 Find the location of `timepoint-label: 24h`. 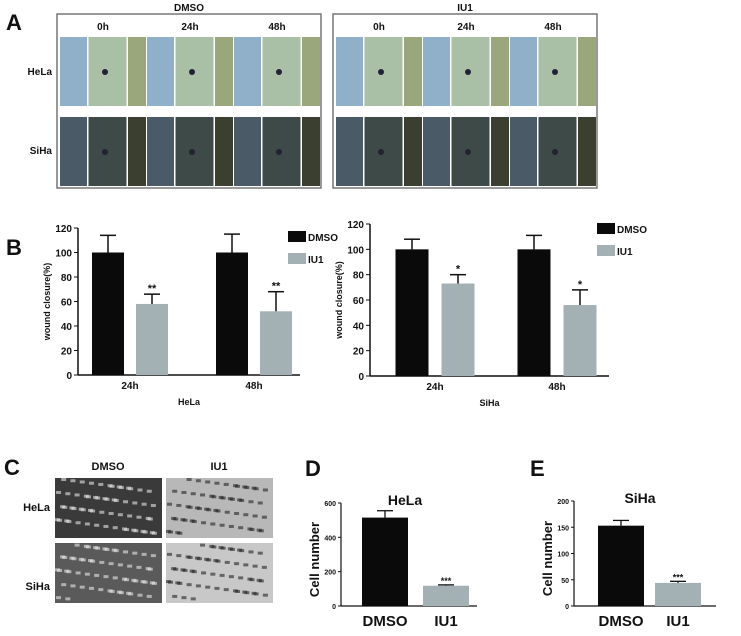

timepoint-label: 24h is located at coordinates (189, 27).